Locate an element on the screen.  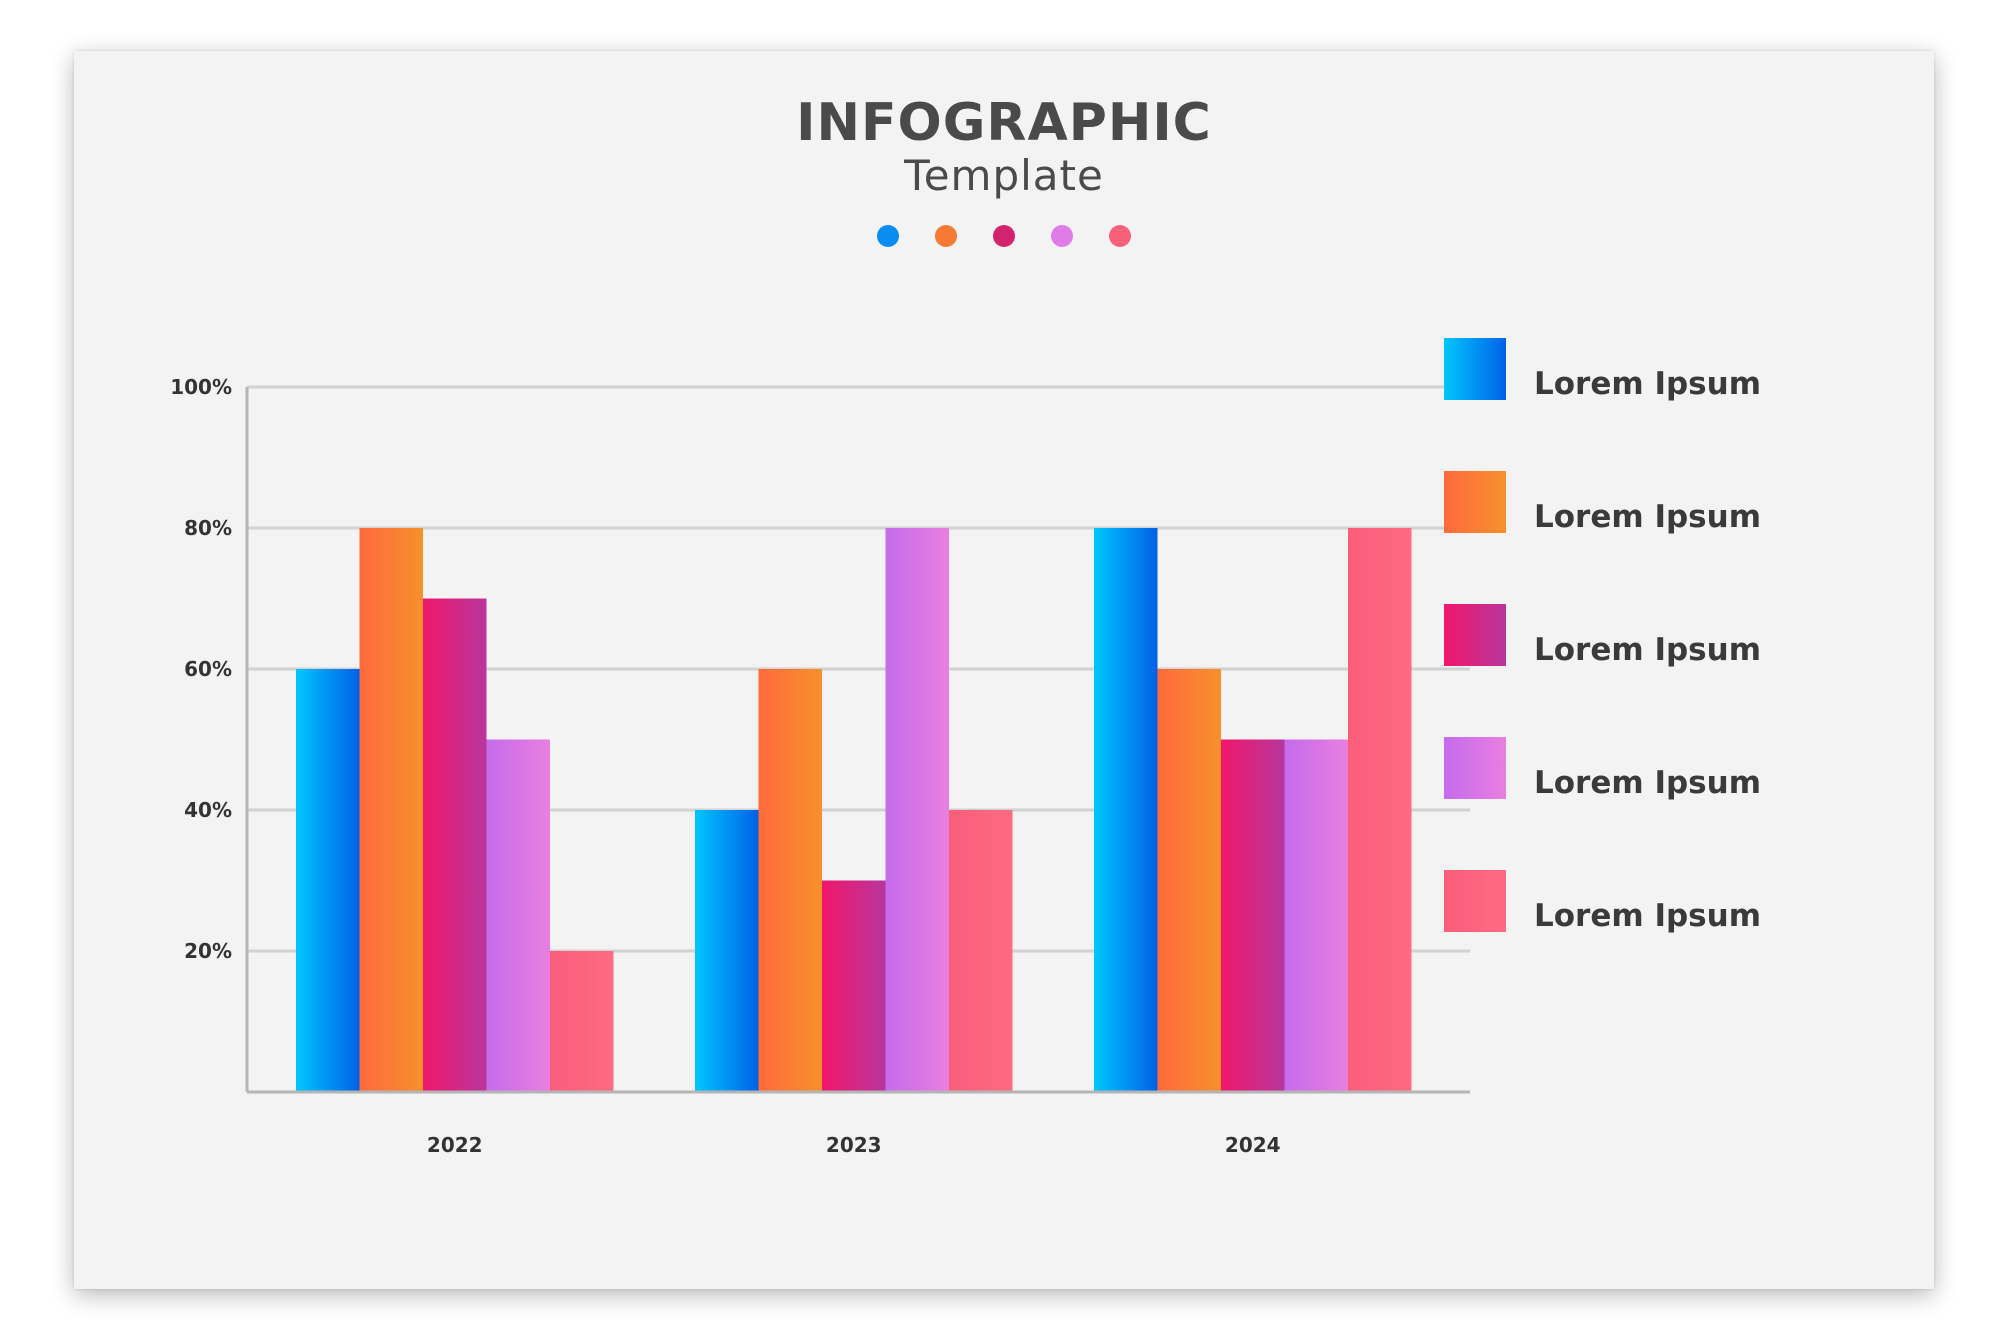
y-tick-label: 20% is located at coordinates (208, 951).